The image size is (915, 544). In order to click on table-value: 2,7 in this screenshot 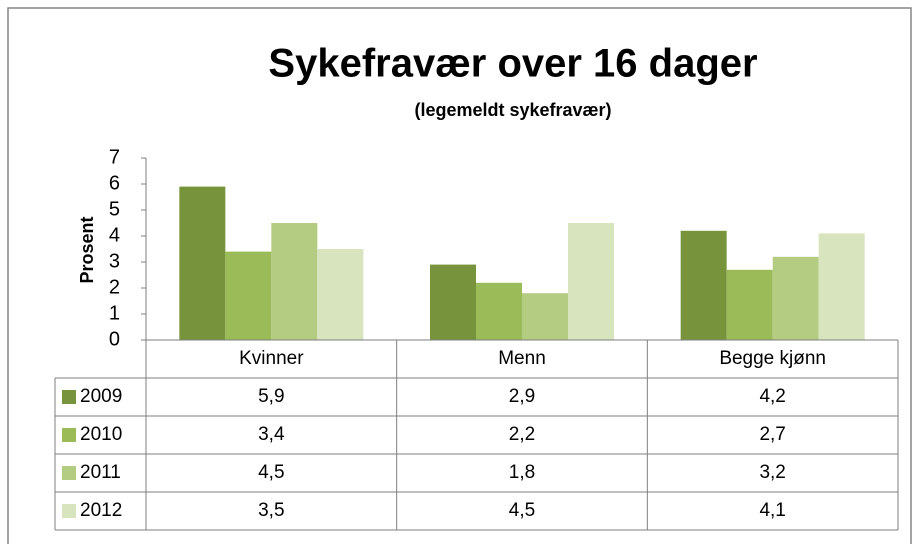, I will do `click(772, 434)`.